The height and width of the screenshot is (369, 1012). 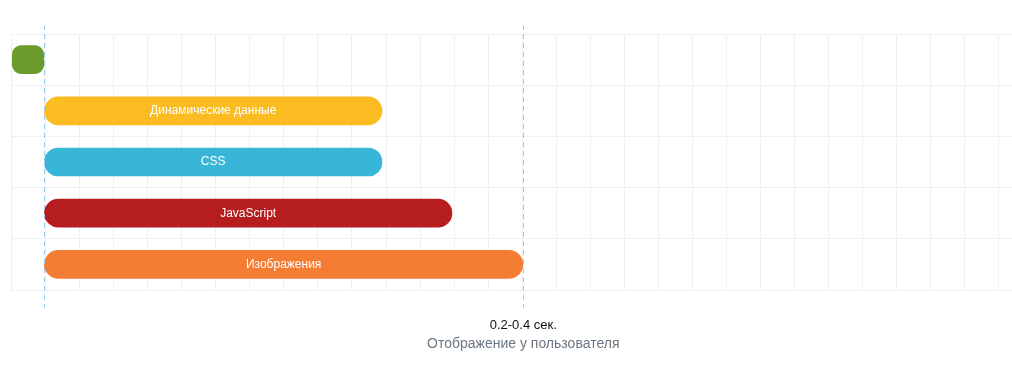 I want to click on y-tick-label: JavaScript, so click(x=248, y=212).